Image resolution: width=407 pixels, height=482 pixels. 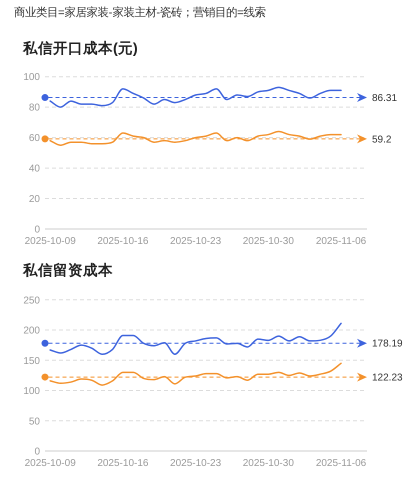 I want to click on ref-line-label: 86.31, so click(x=385, y=98).